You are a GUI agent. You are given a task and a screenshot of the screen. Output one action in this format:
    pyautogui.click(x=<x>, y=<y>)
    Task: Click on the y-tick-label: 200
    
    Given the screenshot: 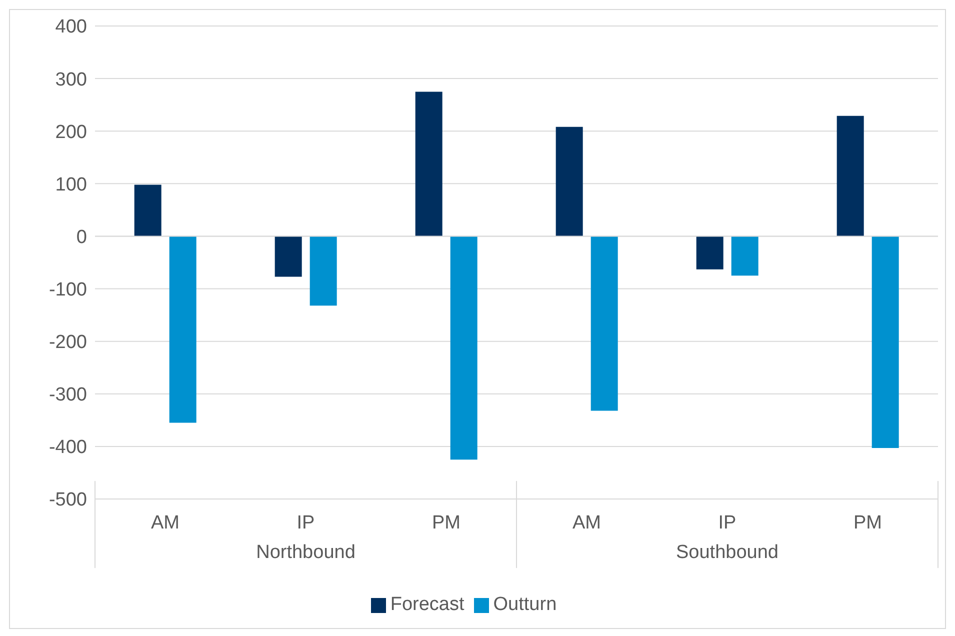 What is the action you would take?
    pyautogui.click(x=71, y=132)
    